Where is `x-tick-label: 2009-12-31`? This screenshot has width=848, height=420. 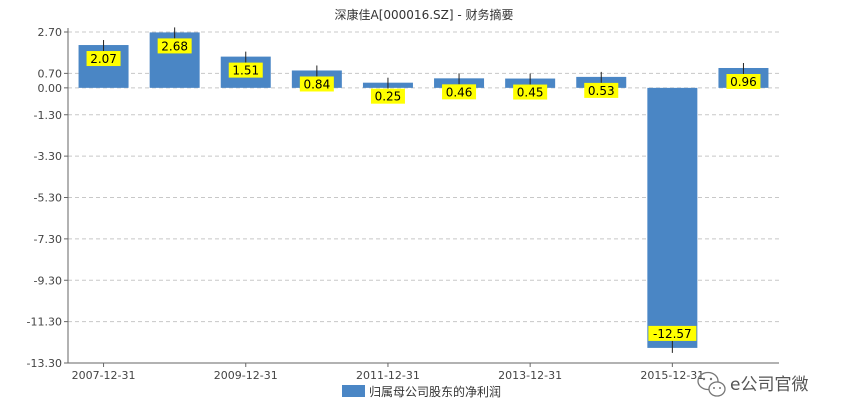
x-tick-label: 2009-12-31 is located at coordinates (246, 375).